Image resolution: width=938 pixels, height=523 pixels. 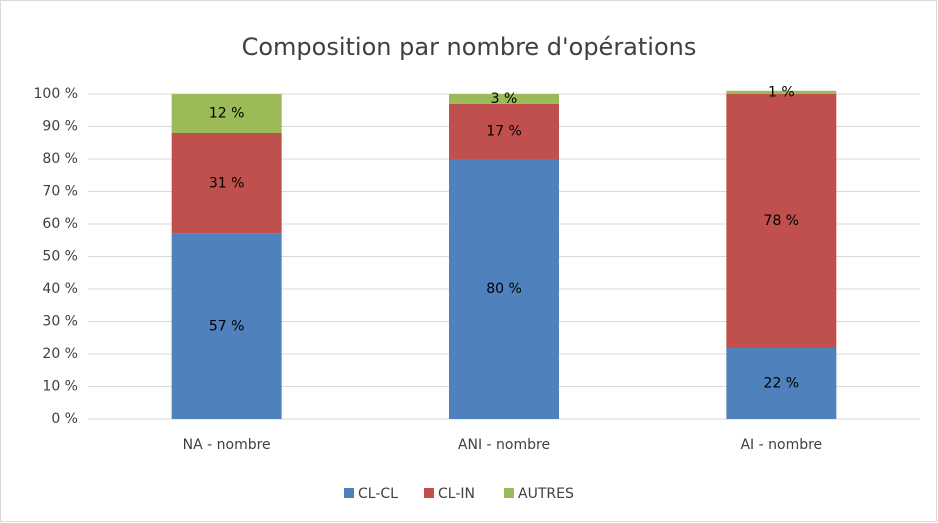 What do you see at coordinates (56, 94) in the screenshot?
I see `y-tick-label: 100 %` at bounding box center [56, 94].